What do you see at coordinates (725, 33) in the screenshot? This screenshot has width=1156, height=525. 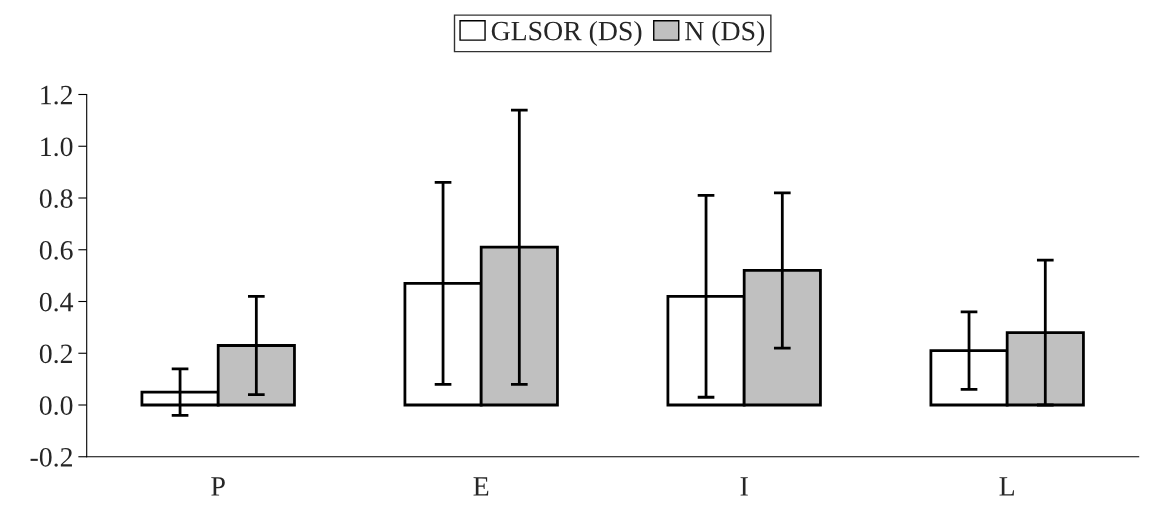 I see `legend-label: N (DS)` at bounding box center [725, 33].